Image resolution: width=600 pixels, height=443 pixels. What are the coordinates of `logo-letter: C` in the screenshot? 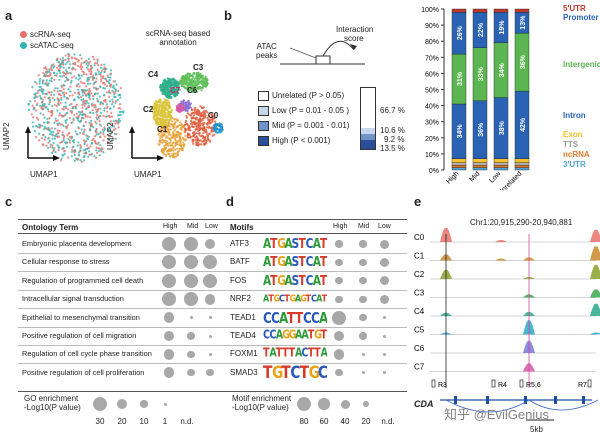 It's located at (309, 262).